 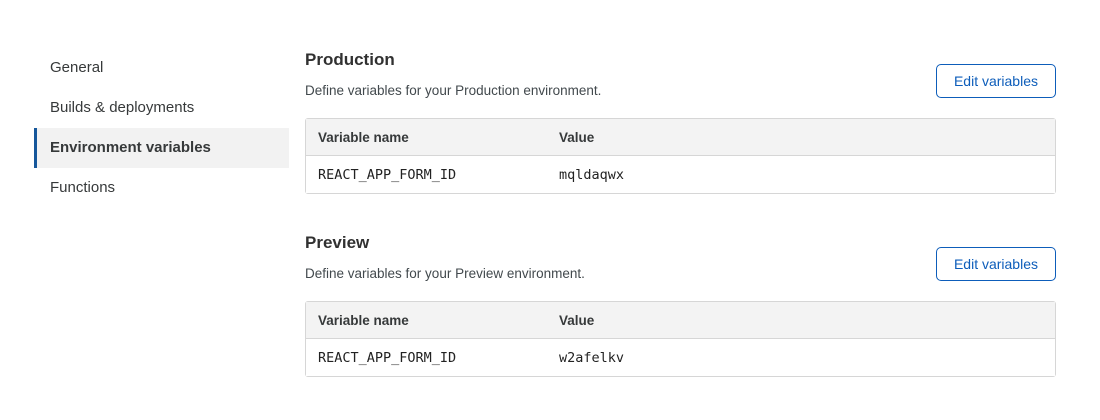 I want to click on table-row: REACT_APP_FORM_ID mqldaqwx, so click(x=680, y=174).